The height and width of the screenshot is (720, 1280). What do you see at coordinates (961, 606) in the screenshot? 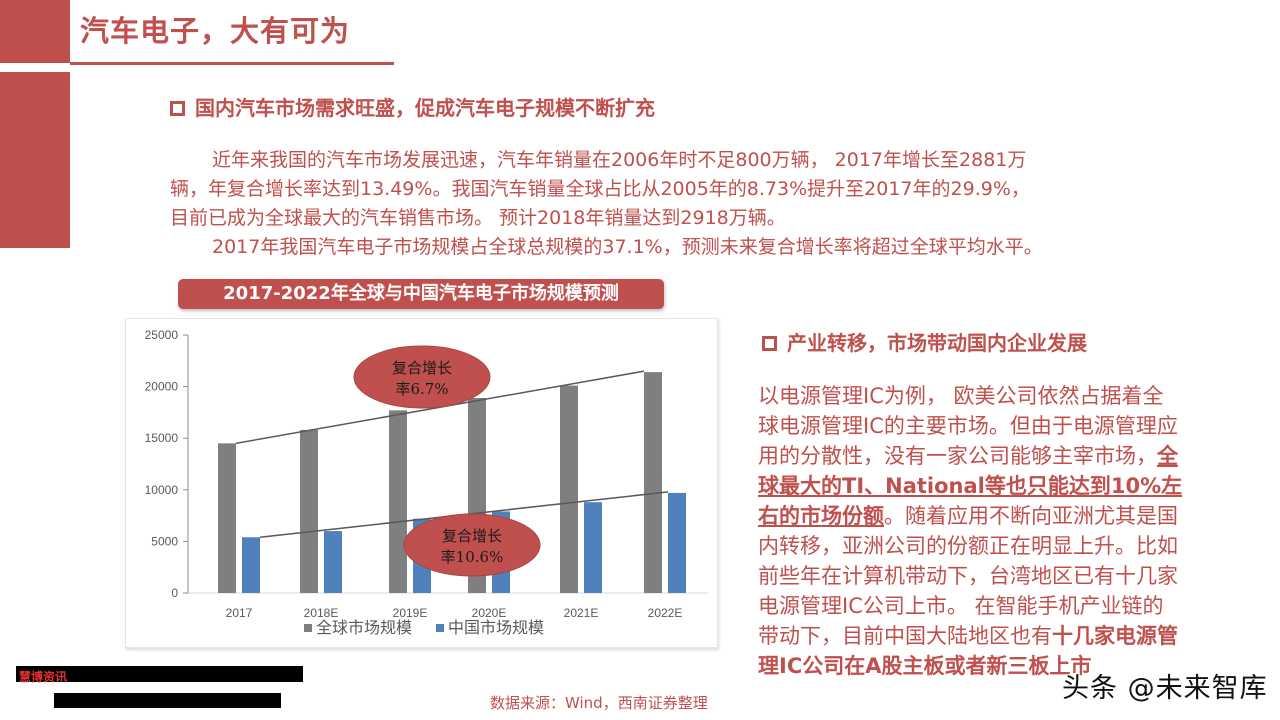
I see `body-text: 电源管理IC公司上市。 在智能手机产业链的` at bounding box center [961, 606].